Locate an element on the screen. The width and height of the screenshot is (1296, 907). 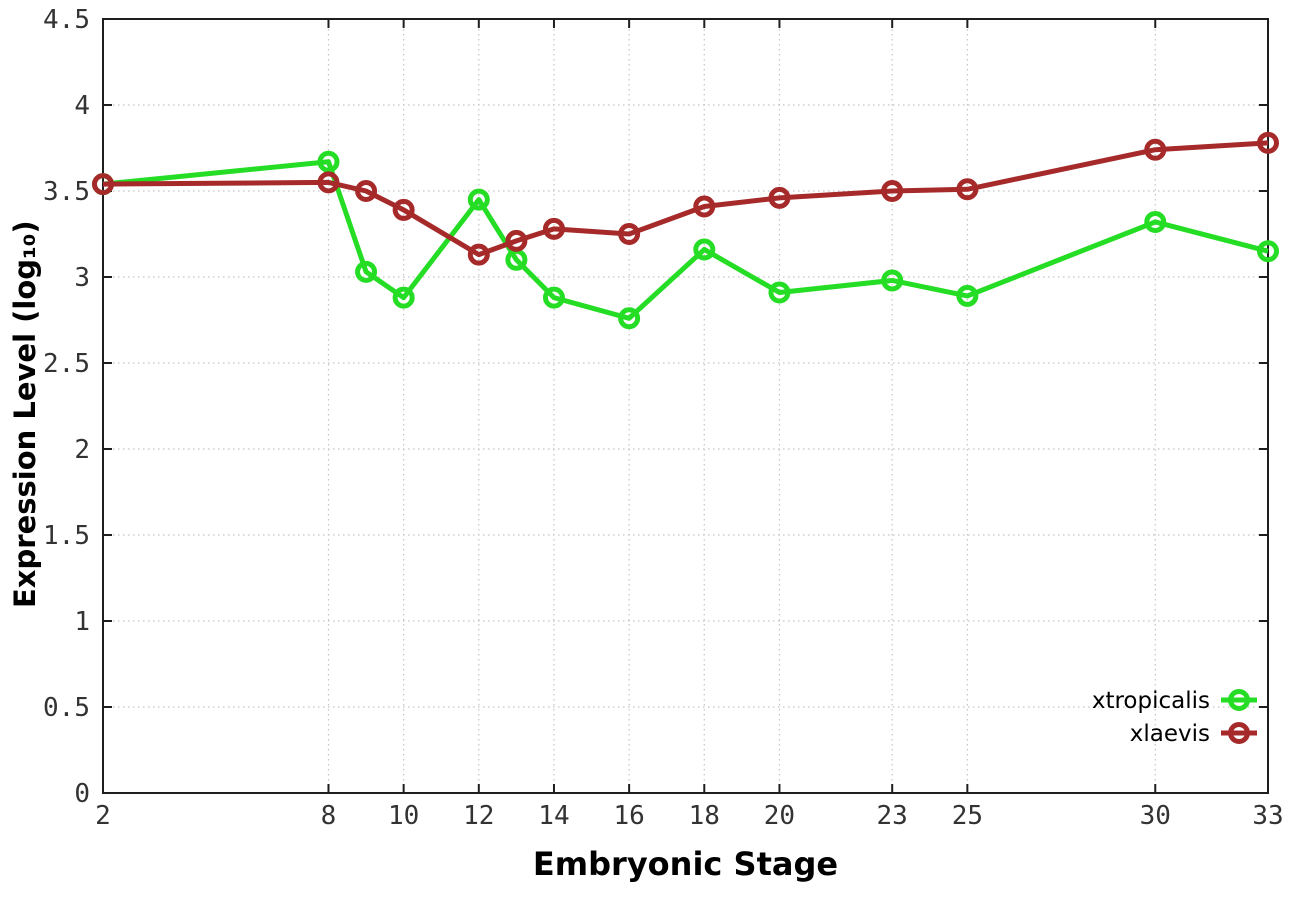
x-tick-label: 10 is located at coordinates (403, 816).